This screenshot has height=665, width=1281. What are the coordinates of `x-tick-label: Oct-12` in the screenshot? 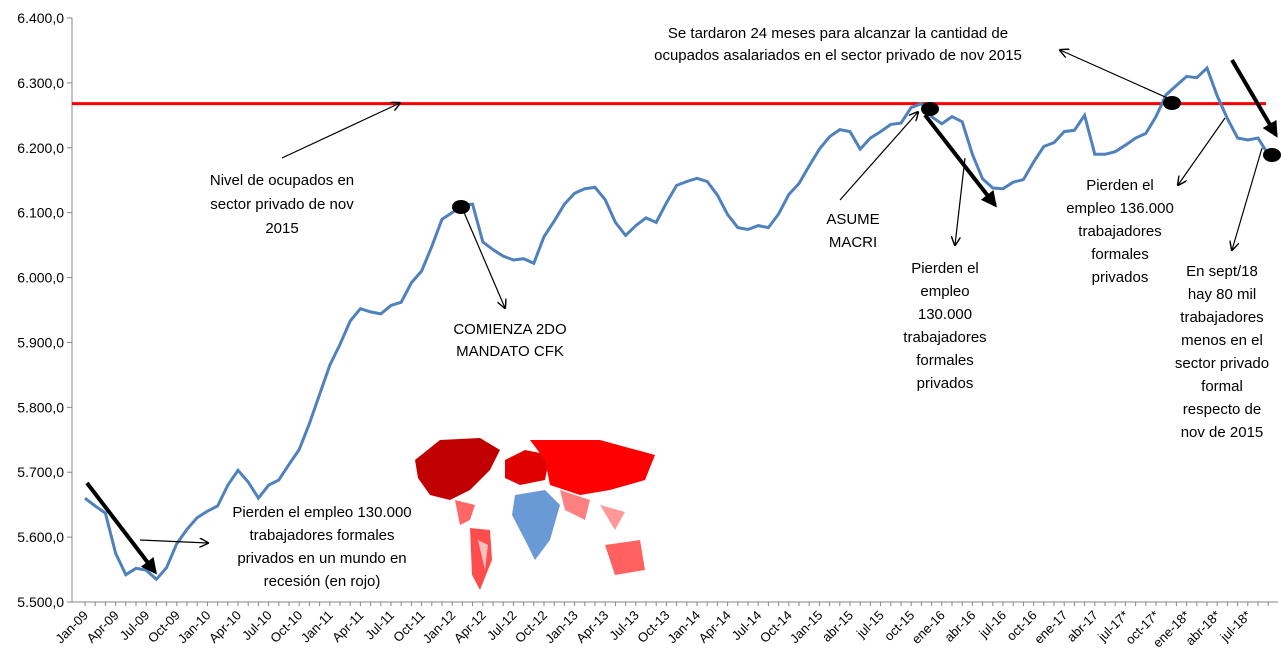 It's located at (531, 627).